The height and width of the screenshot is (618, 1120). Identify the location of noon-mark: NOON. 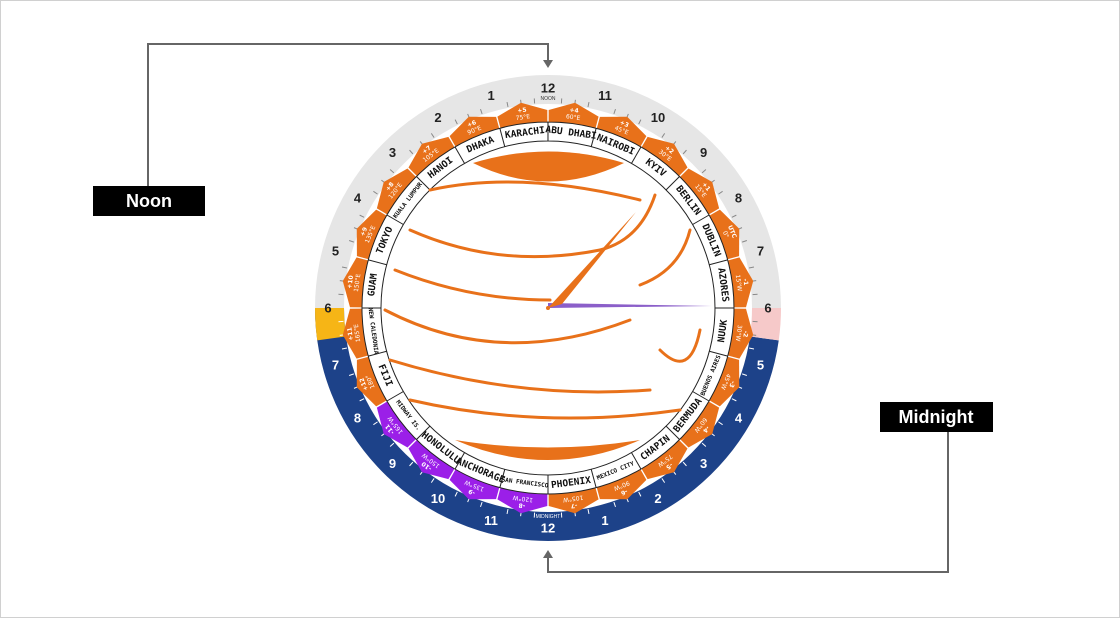
(548, 99).